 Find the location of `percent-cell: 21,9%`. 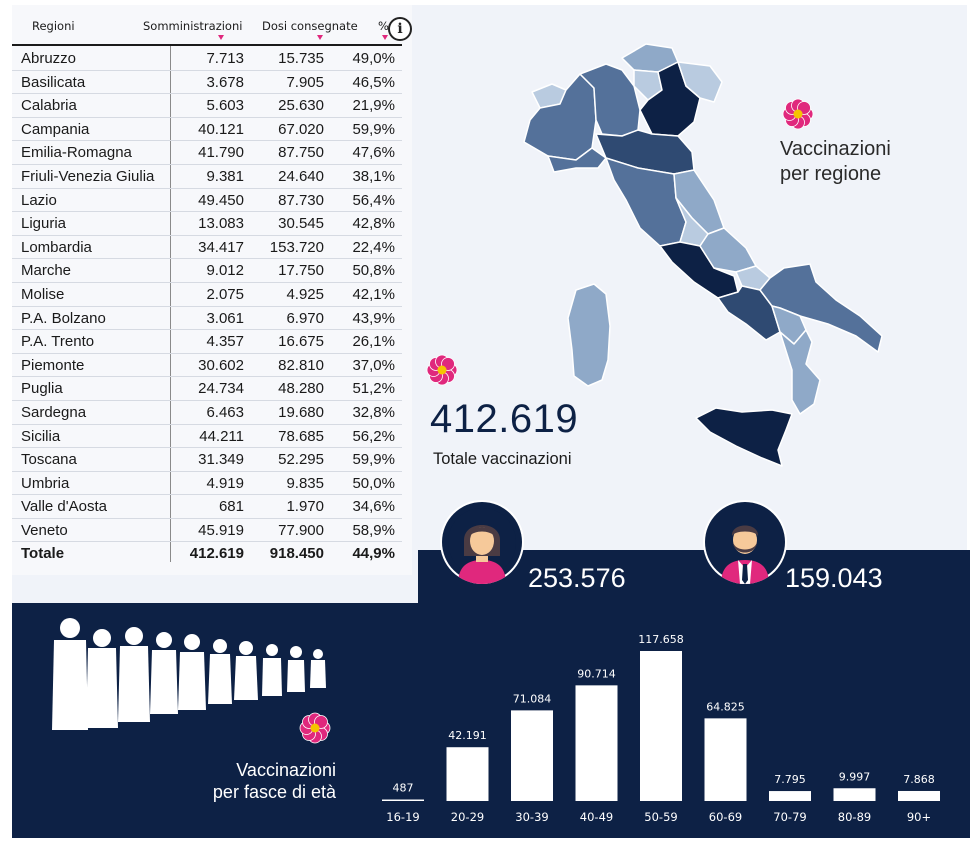

percent-cell: 21,9% is located at coordinates (373, 106).